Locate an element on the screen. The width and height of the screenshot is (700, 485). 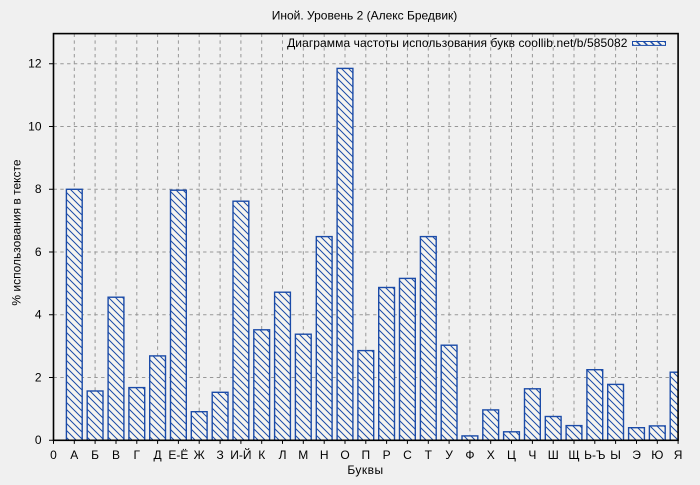
svg-text: Ш is located at coordinates (553, 455).